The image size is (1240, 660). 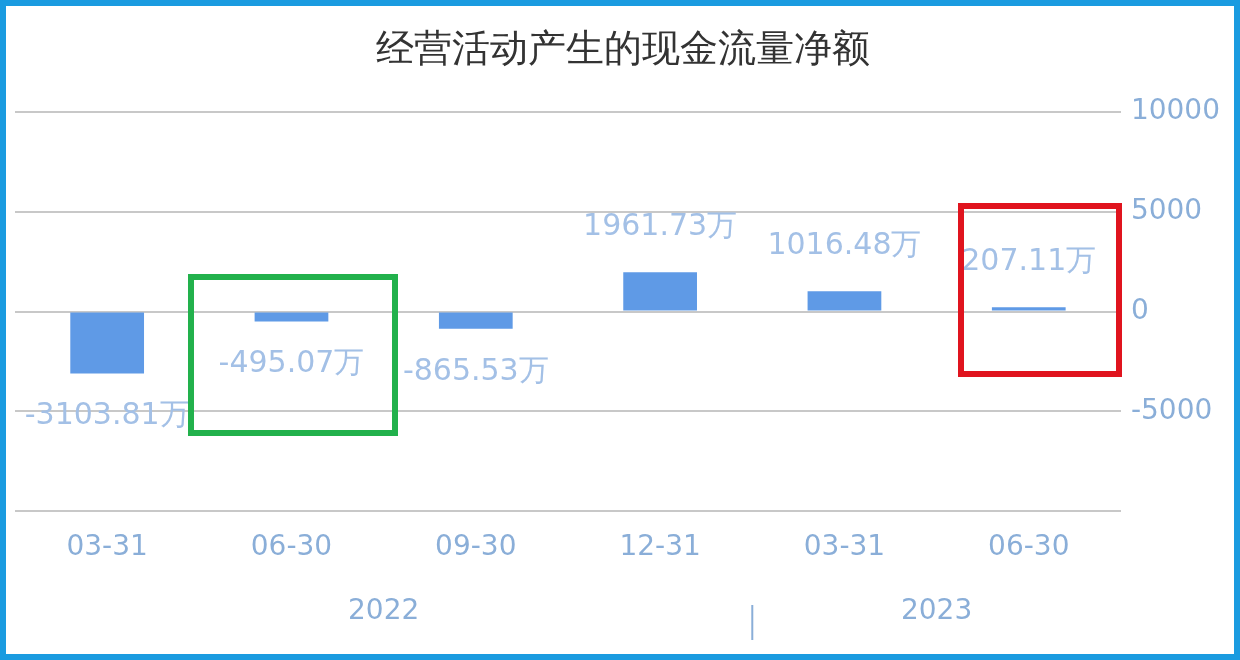 What do you see at coordinates (475, 369) in the screenshot?
I see `data-label: -865.53万` at bounding box center [475, 369].